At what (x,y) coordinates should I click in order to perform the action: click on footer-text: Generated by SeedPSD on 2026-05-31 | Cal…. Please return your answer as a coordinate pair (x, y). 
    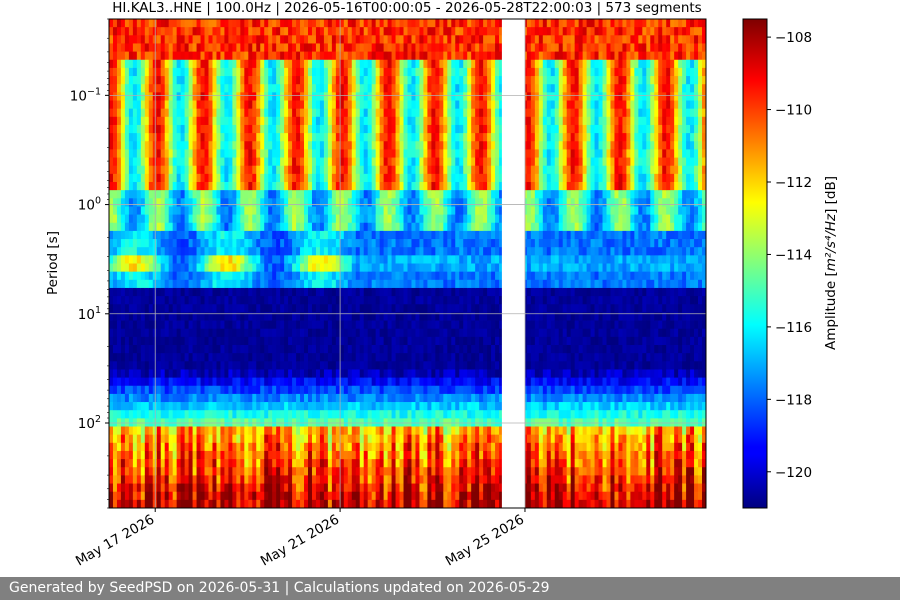
    Looking at the image, I should click on (279, 588).